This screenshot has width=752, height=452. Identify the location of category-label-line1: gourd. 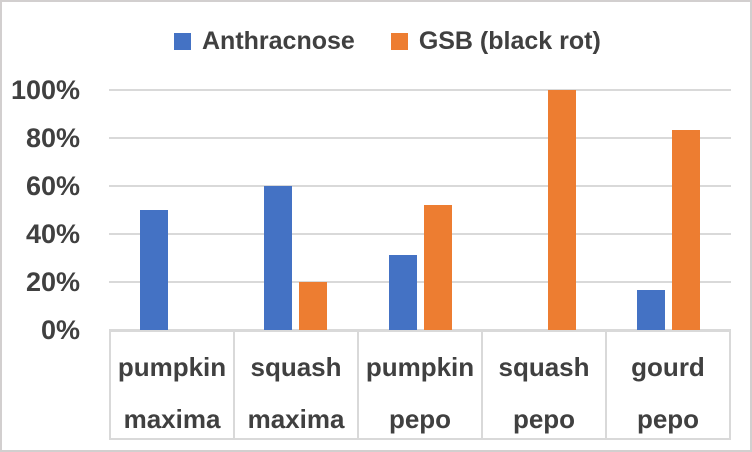
(668, 367).